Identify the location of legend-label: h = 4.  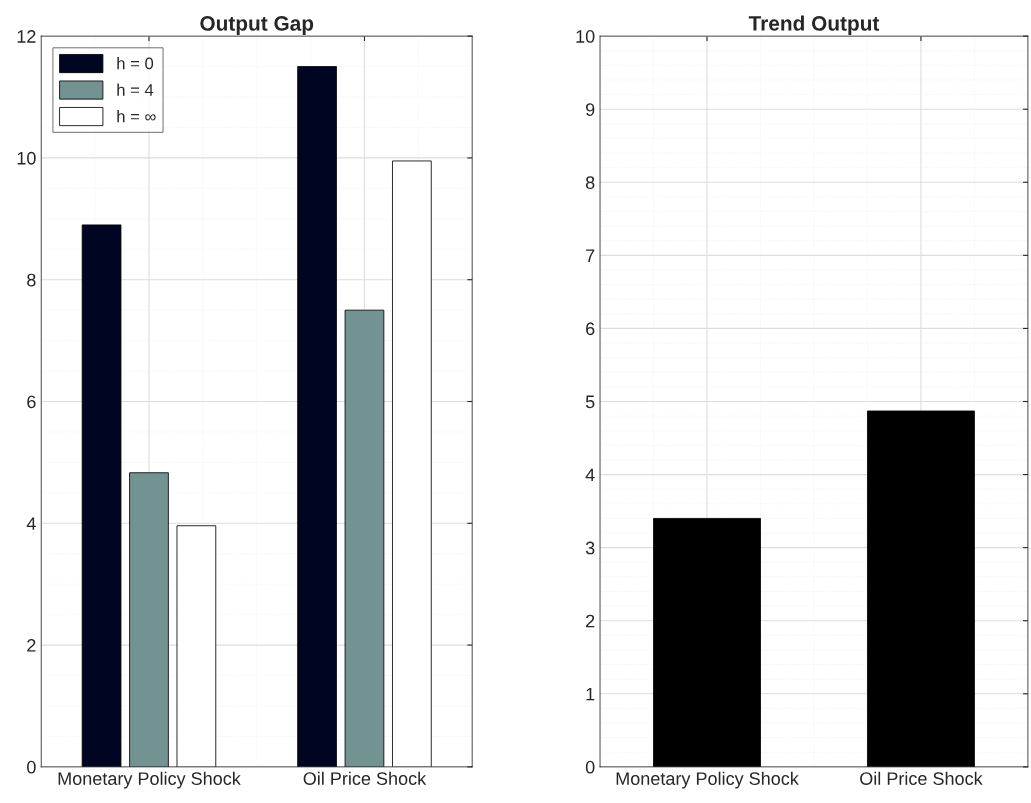
(135, 89).